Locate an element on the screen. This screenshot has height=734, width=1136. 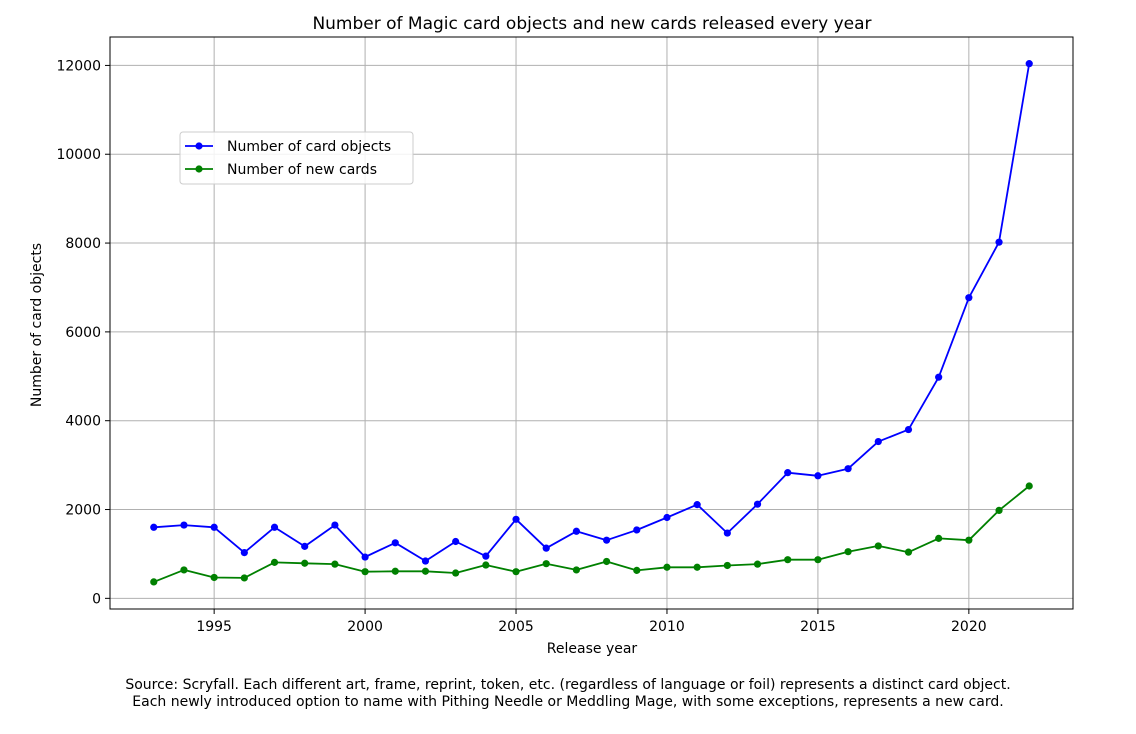
point-0-2010 is located at coordinates (667, 517).